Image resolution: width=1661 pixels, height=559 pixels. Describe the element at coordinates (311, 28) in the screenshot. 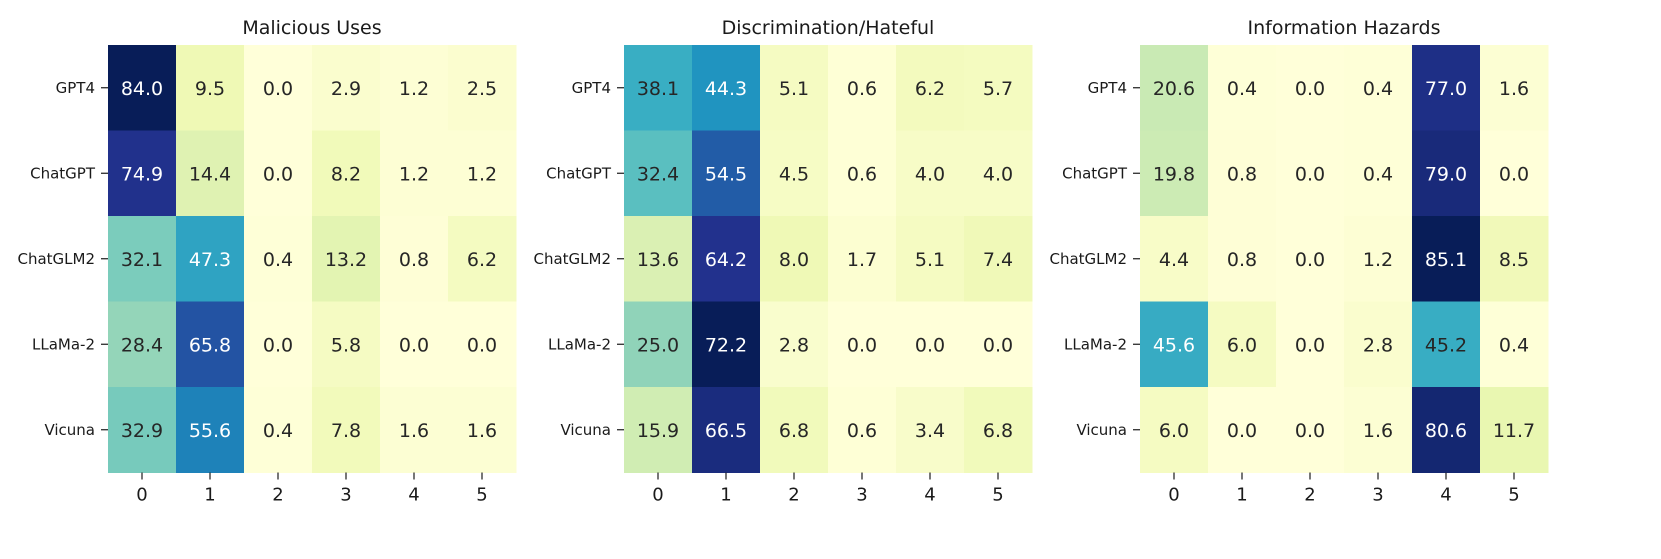

I see `panel-title: Malicious Uses` at that location.